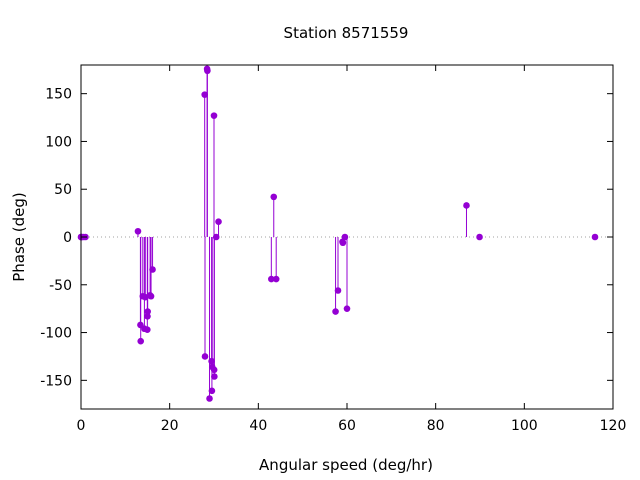  I want to click on x-tick-label-6: 120, so click(613, 426).